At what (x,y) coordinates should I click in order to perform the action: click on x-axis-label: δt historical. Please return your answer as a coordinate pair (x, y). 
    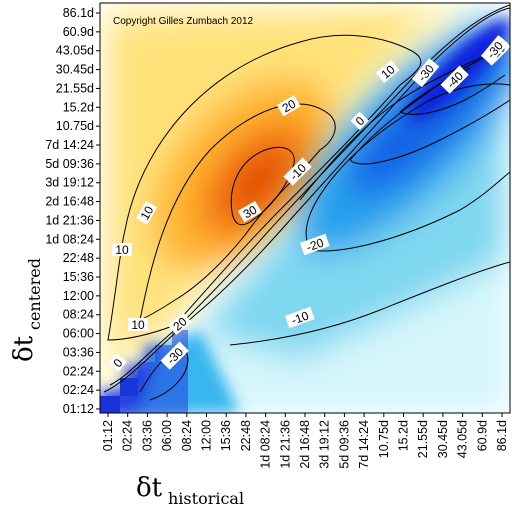
    Looking at the image, I should click on (190, 490).